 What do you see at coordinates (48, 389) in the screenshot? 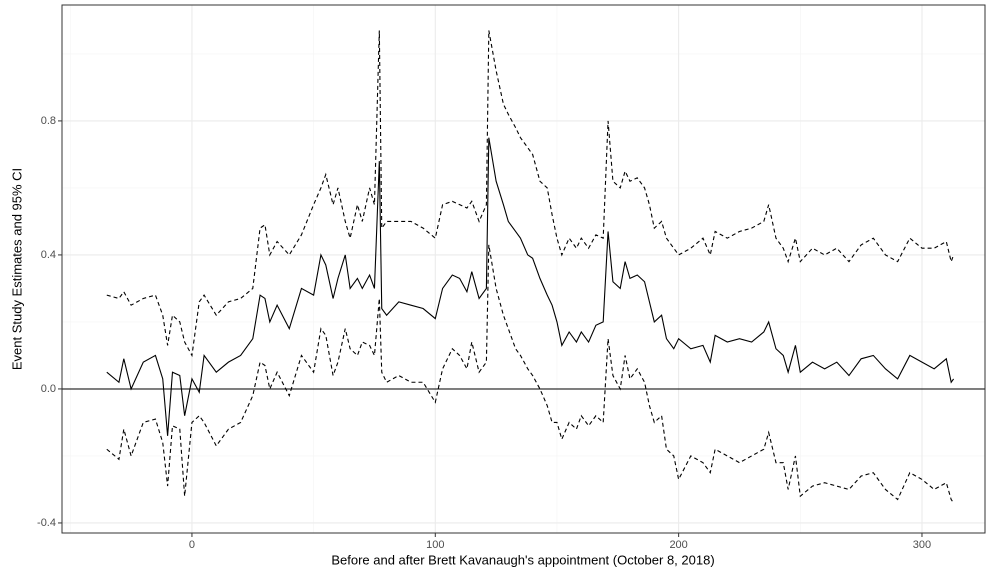
I see `y-tick-label: 0.0` at bounding box center [48, 389].